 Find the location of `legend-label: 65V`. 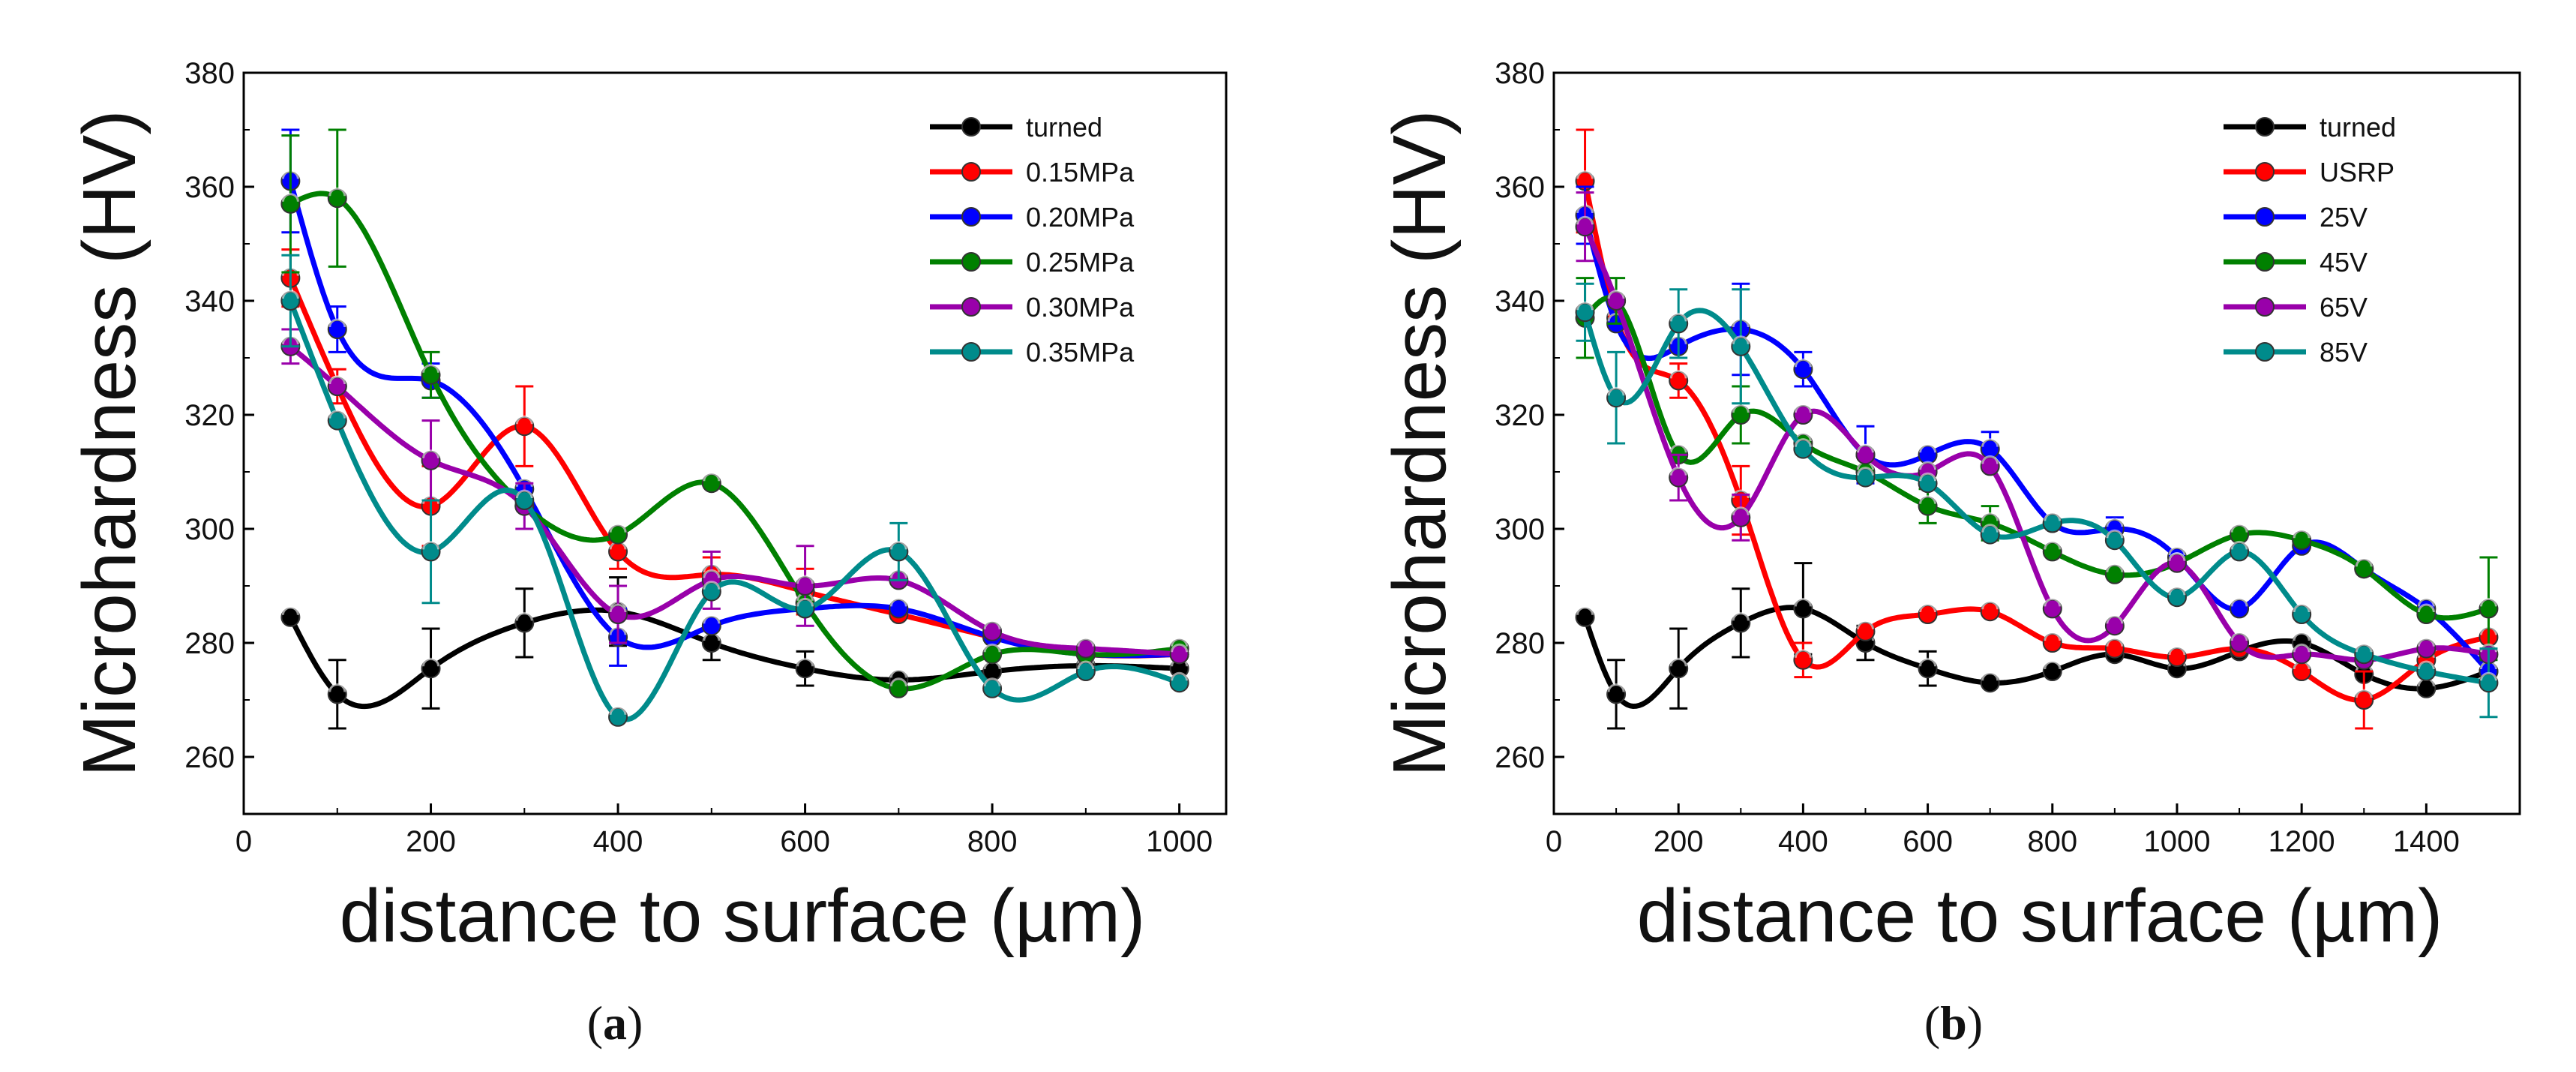

legend-label: 65V is located at coordinates (2344, 307).